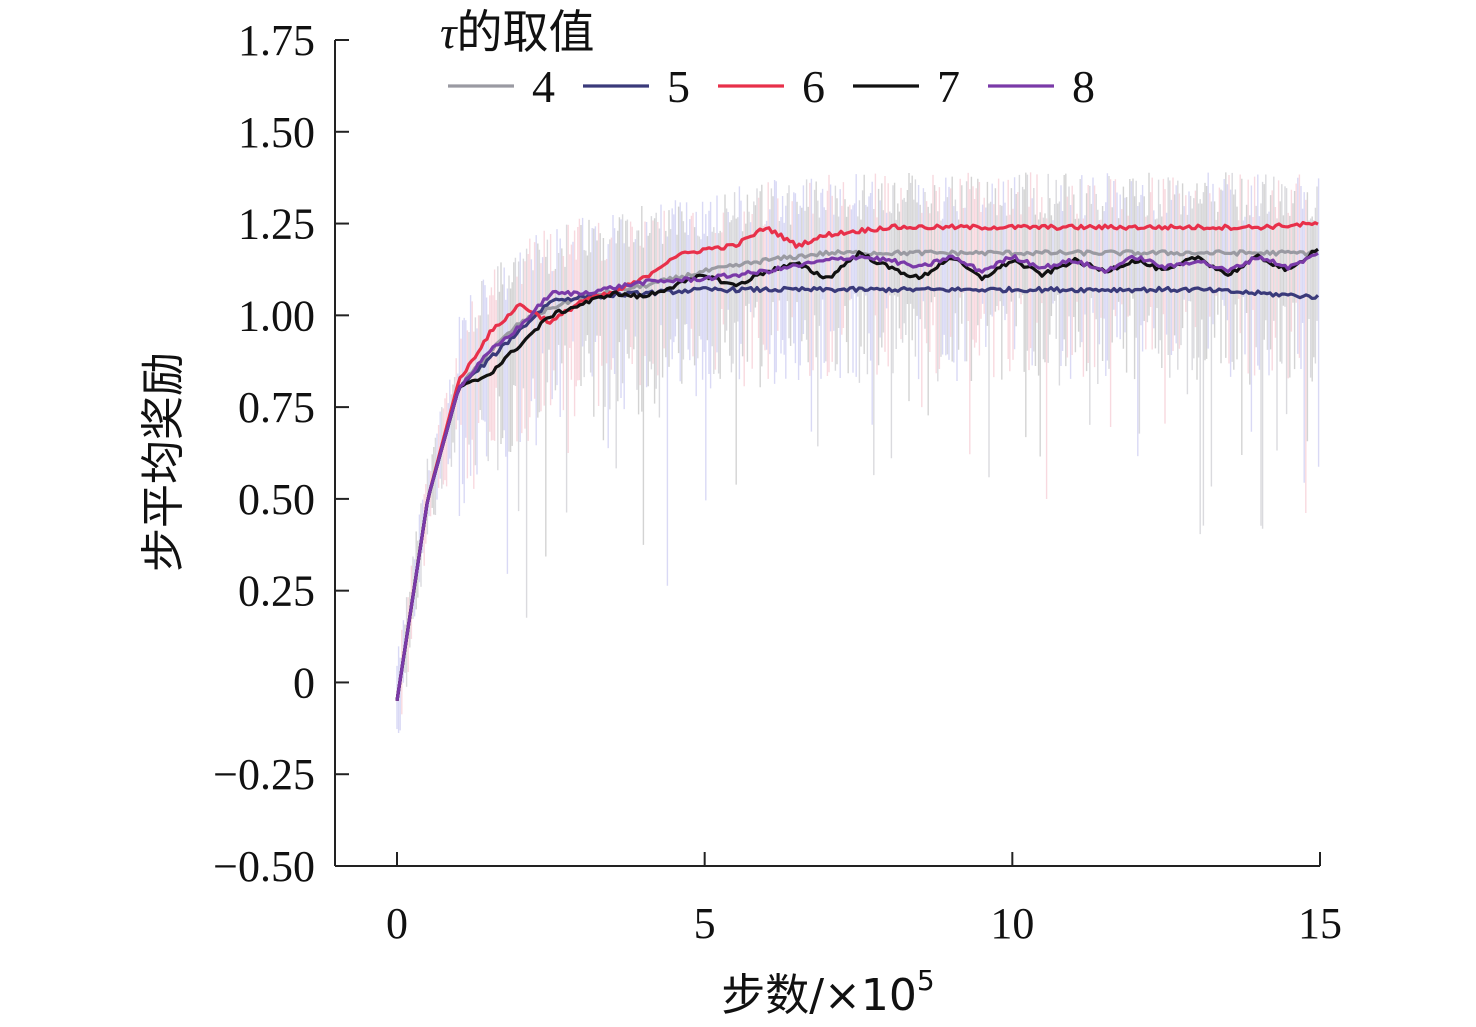 This screenshot has width=1476, height=1027. What do you see at coordinates (813, 86) in the screenshot?
I see `legend-label-6: 6` at bounding box center [813, 86].